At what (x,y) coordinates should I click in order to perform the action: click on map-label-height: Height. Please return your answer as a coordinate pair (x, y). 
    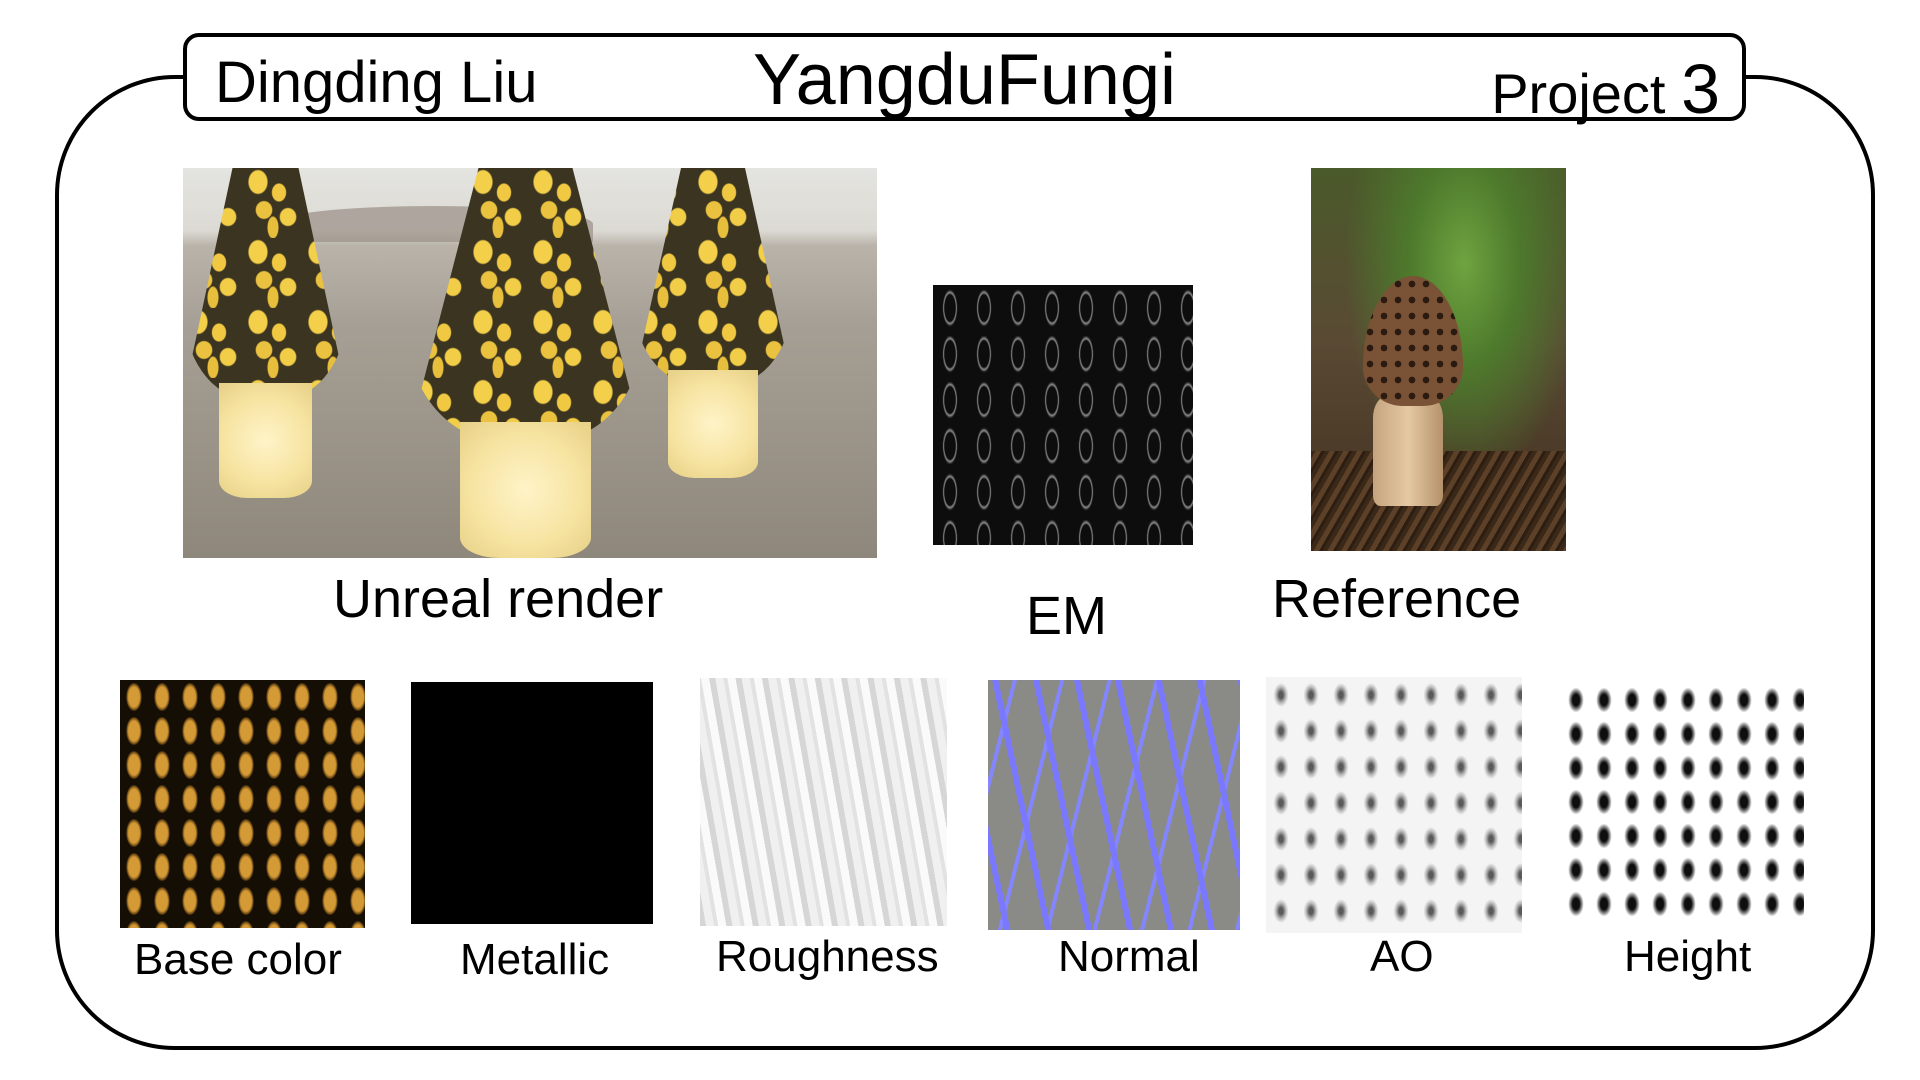
    Looking at the image, I should click on (1688, 956).